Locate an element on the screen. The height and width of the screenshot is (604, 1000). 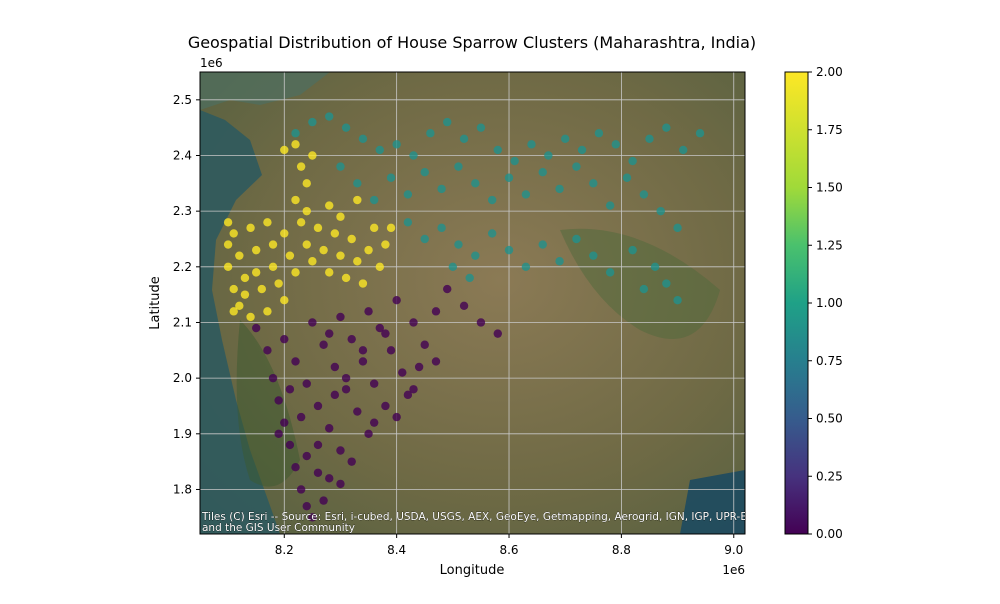
colorbar-tick-label: 1.75 is located at coordinates (829, 130).